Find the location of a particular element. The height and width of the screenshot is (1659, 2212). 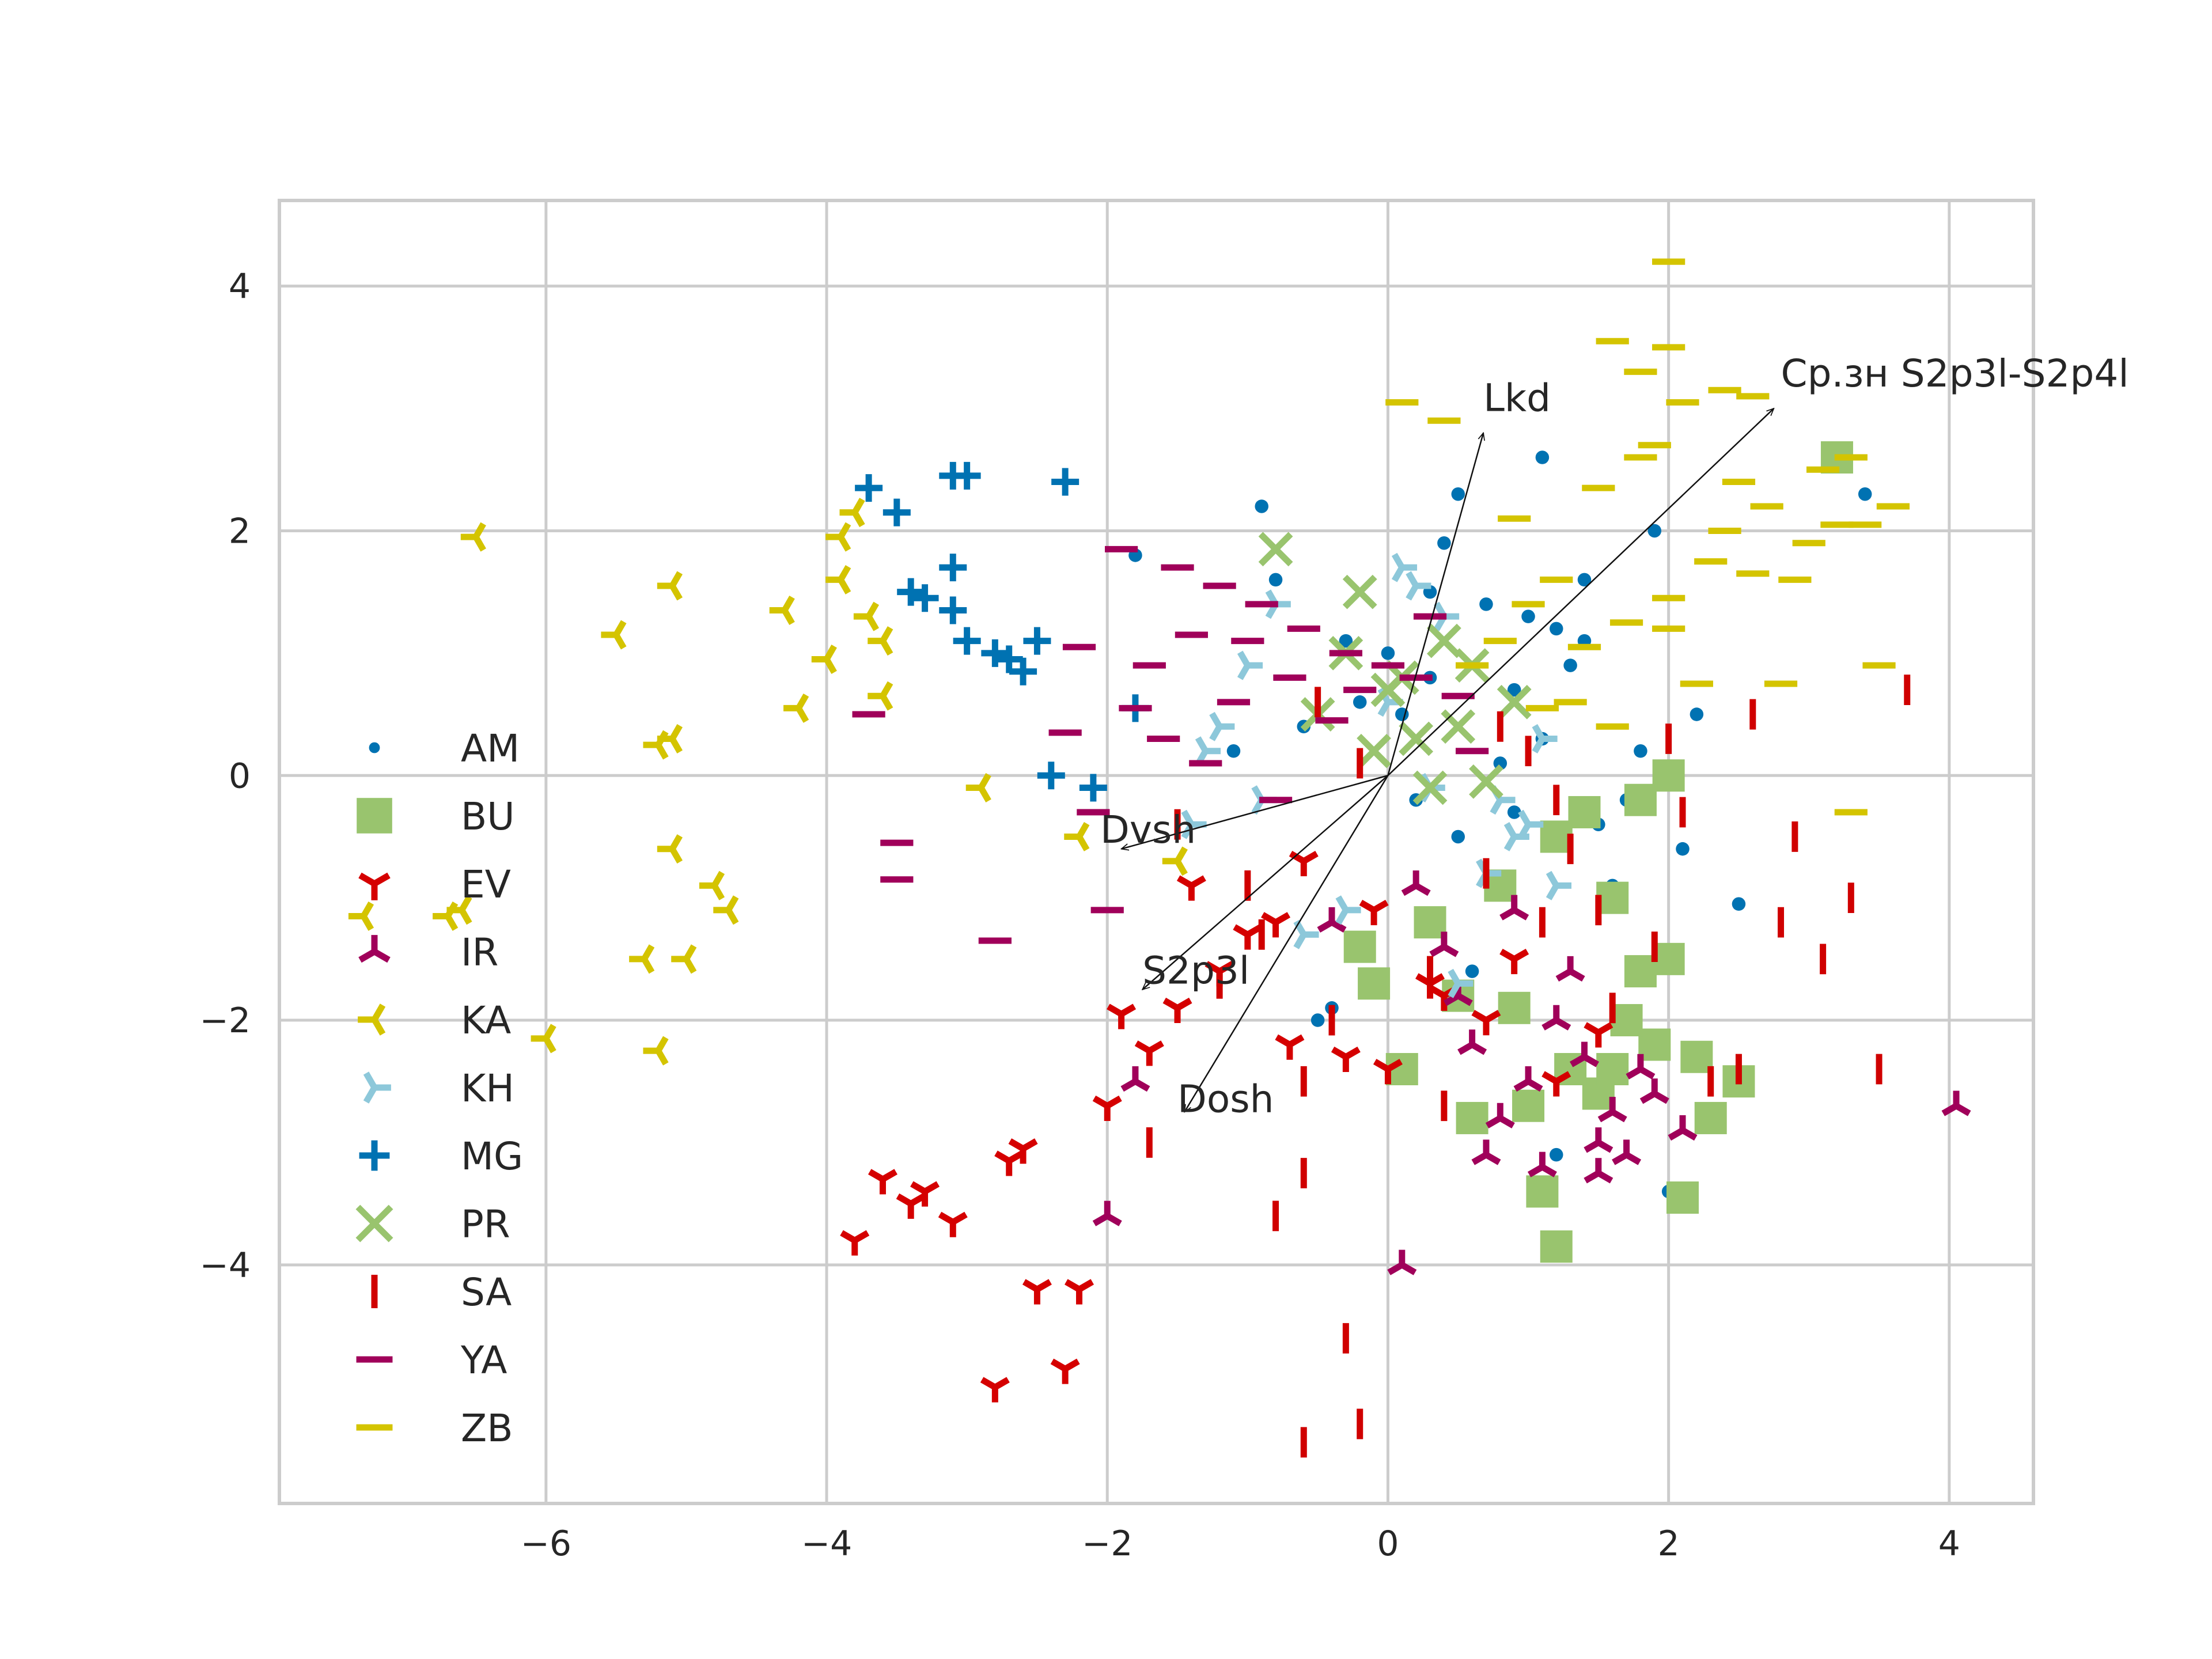

legend-item-kh: KH is located at coordinates (438, 1088).